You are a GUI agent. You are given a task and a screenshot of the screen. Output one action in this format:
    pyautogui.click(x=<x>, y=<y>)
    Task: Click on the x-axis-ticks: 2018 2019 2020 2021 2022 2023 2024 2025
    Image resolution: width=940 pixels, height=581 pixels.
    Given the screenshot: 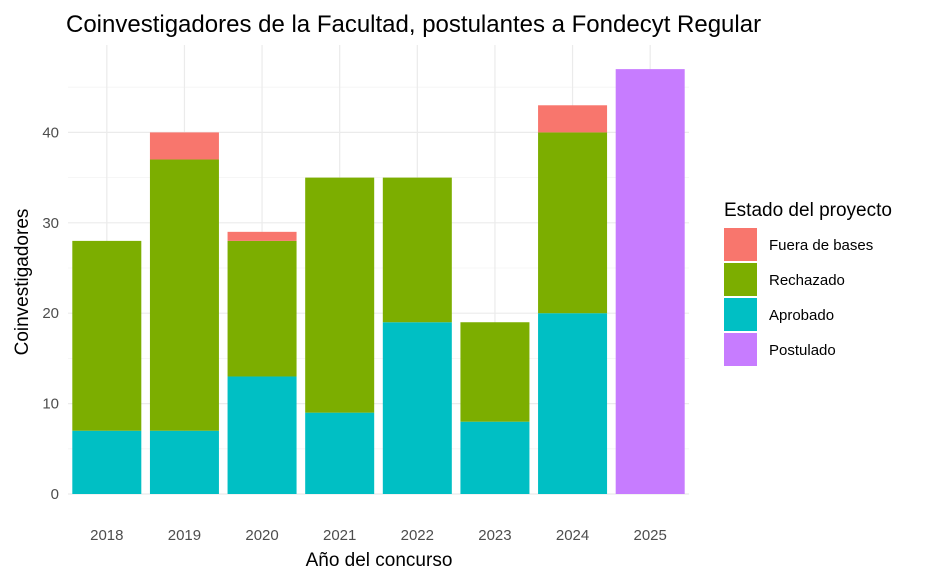 What is the action you would take?
    pyautogui.click(x=378, y=535)
    